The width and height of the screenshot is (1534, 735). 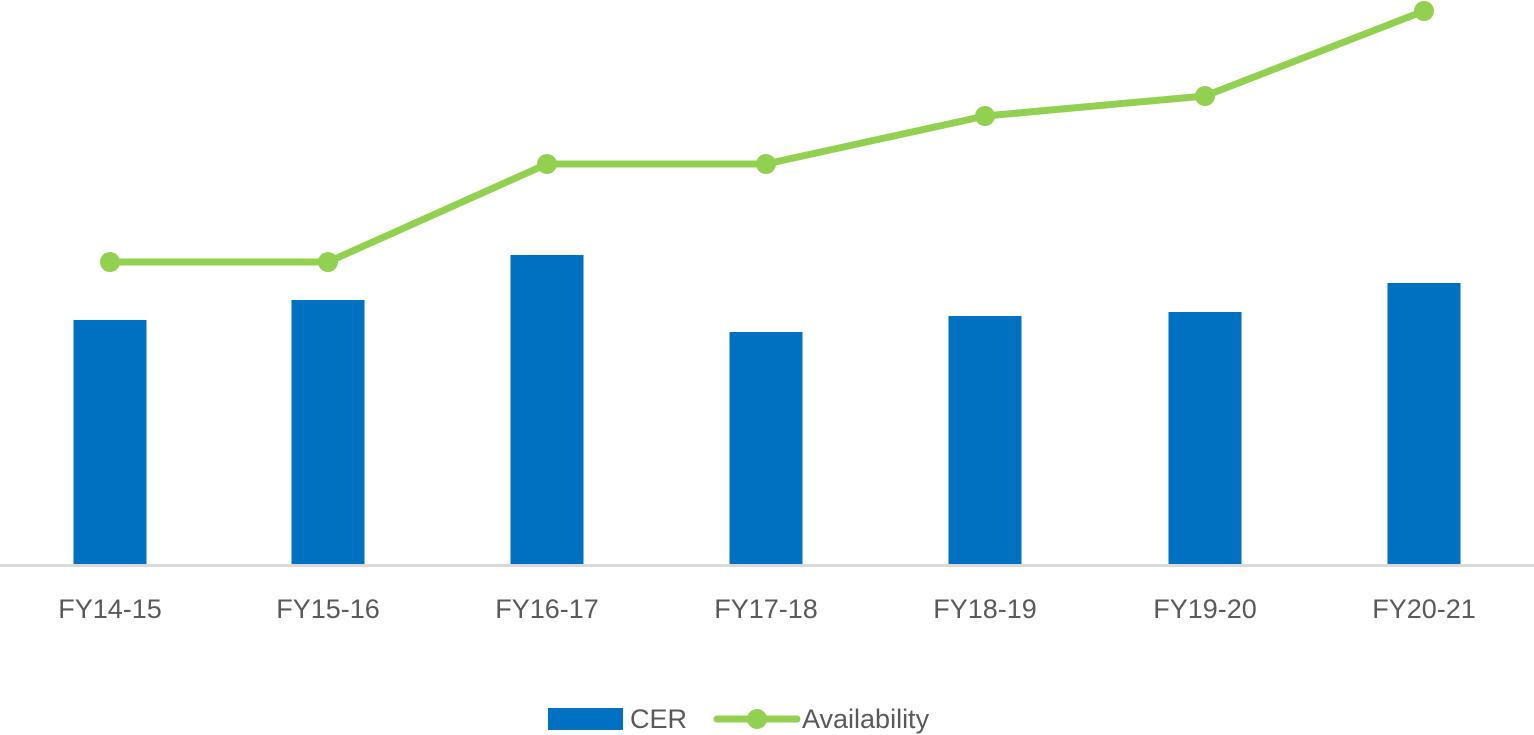 I want to click on x-tick-label: FY19-20, so click(x=1205, y=609).